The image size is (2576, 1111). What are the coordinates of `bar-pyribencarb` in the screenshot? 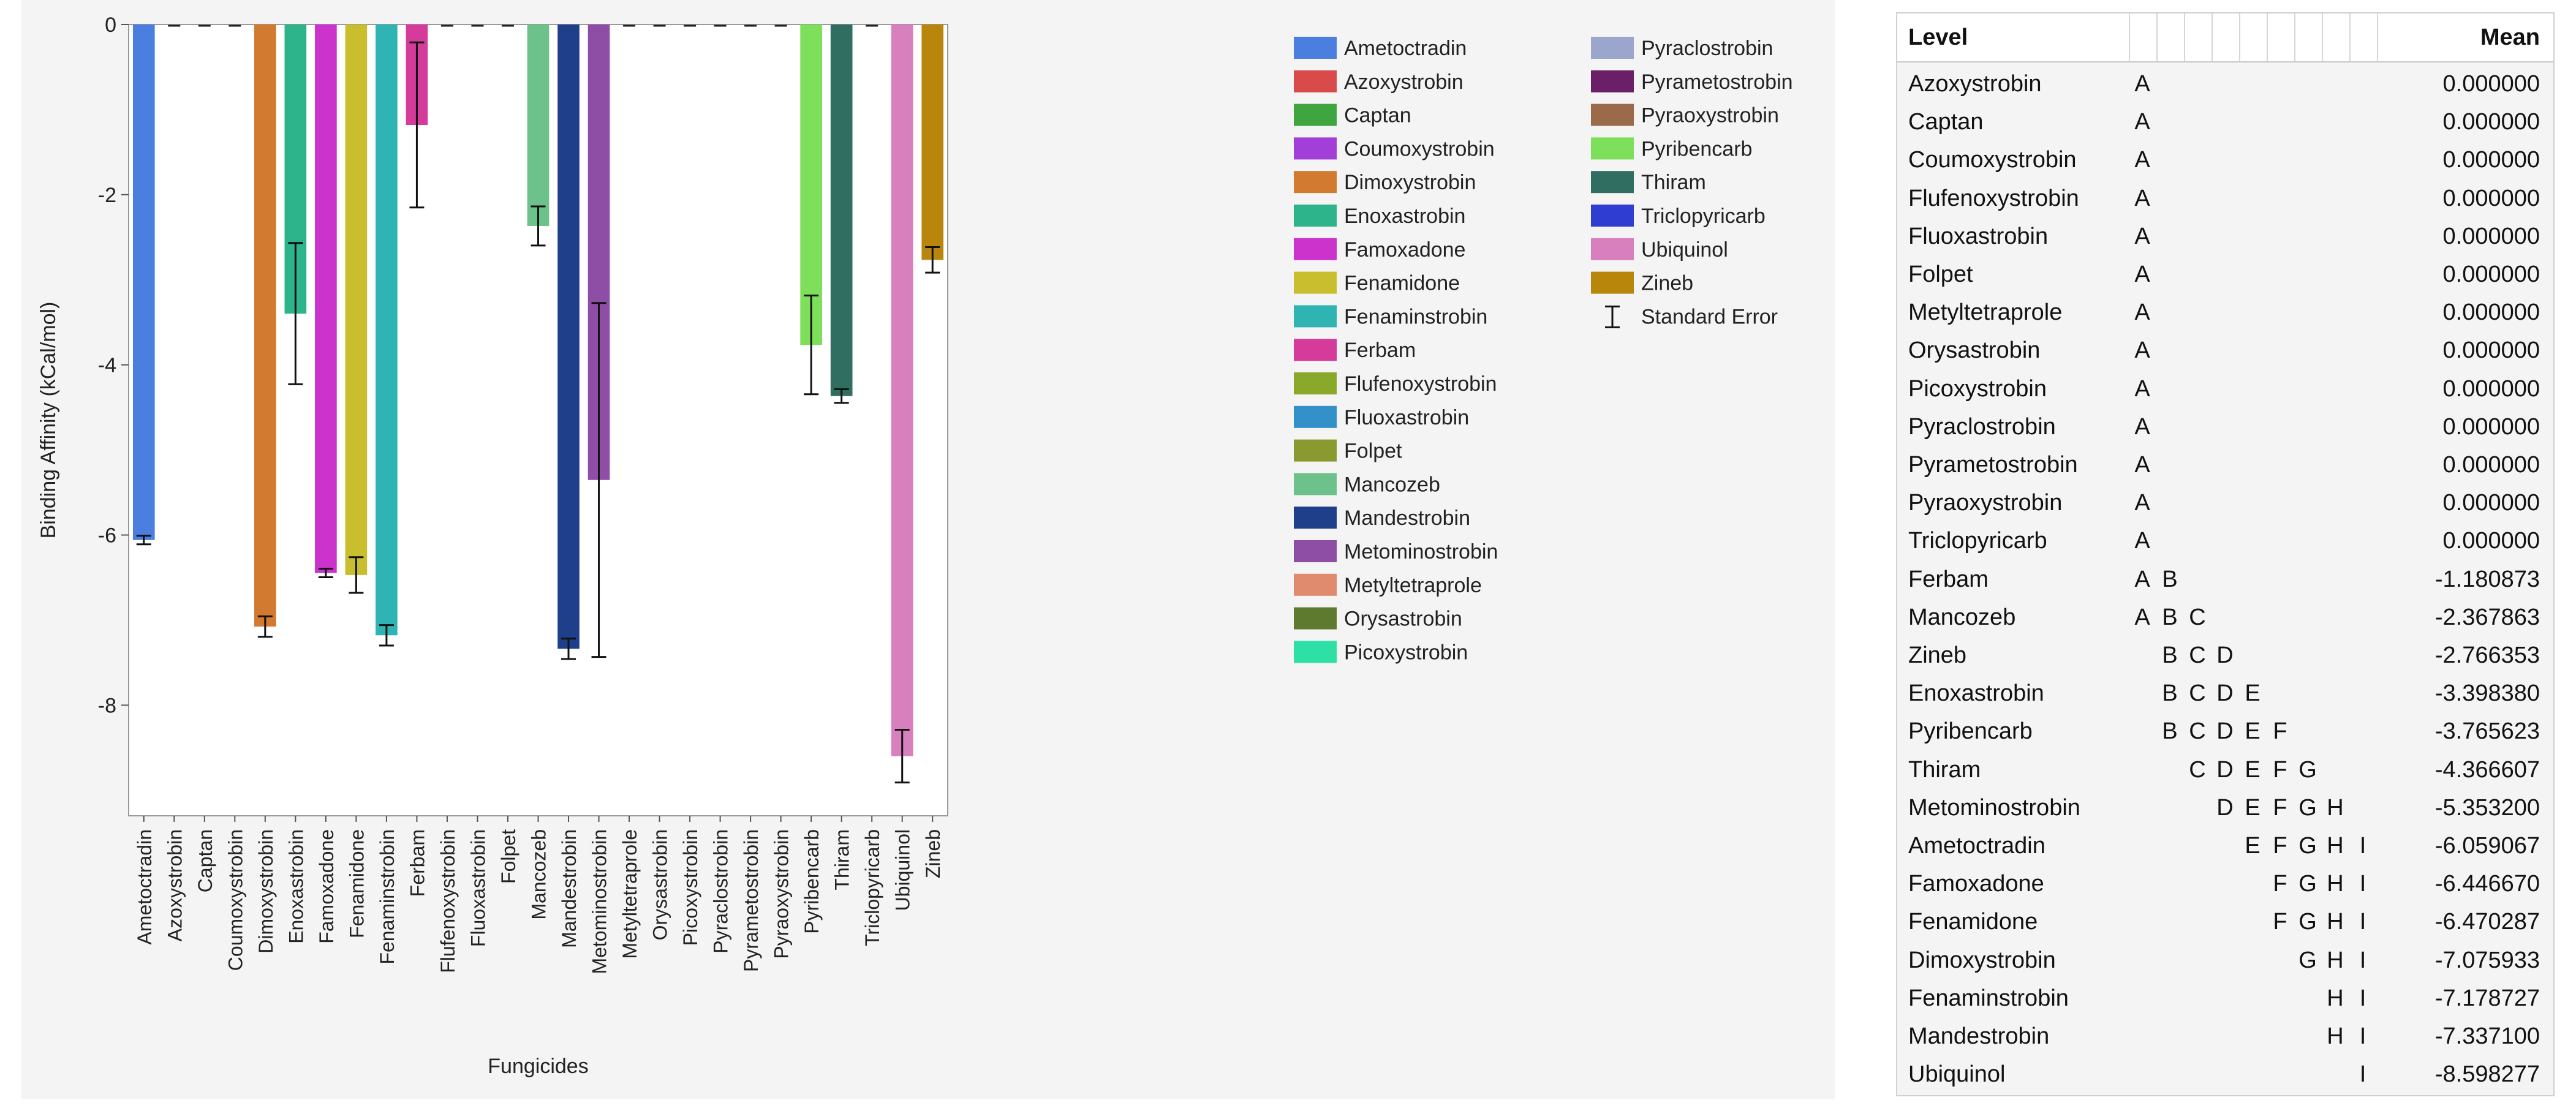 It's located at (811, 184).